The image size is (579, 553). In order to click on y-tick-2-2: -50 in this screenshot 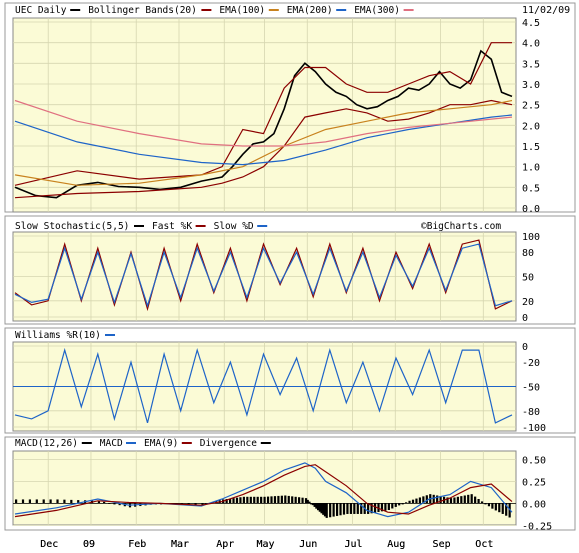, I will do `click(531, 388)`.